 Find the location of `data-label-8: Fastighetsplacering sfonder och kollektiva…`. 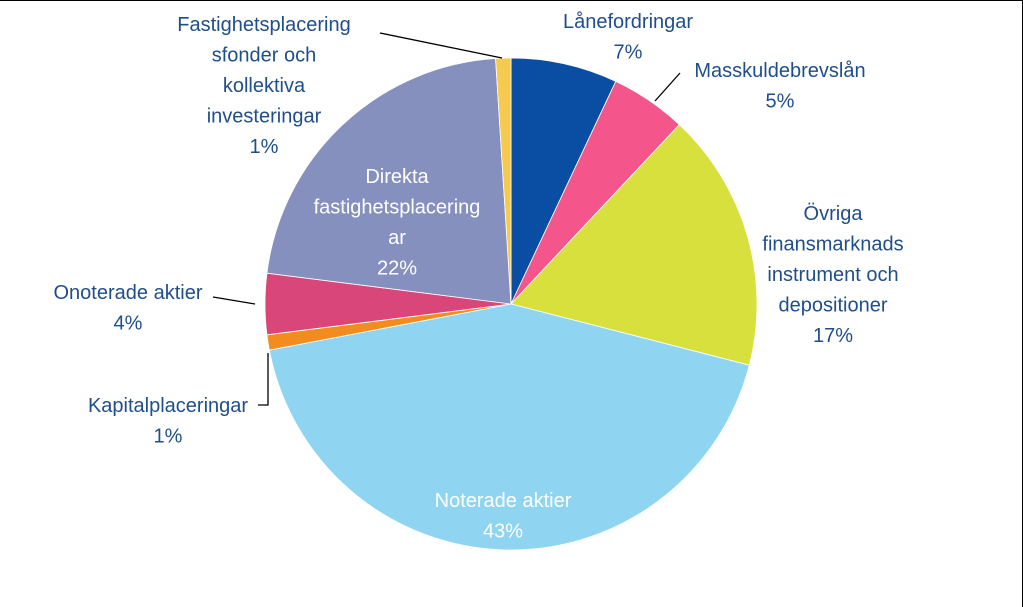

data-label-8: Fastighetsplacering sfonder och kollektiva… is located at coordinates (263, 86).